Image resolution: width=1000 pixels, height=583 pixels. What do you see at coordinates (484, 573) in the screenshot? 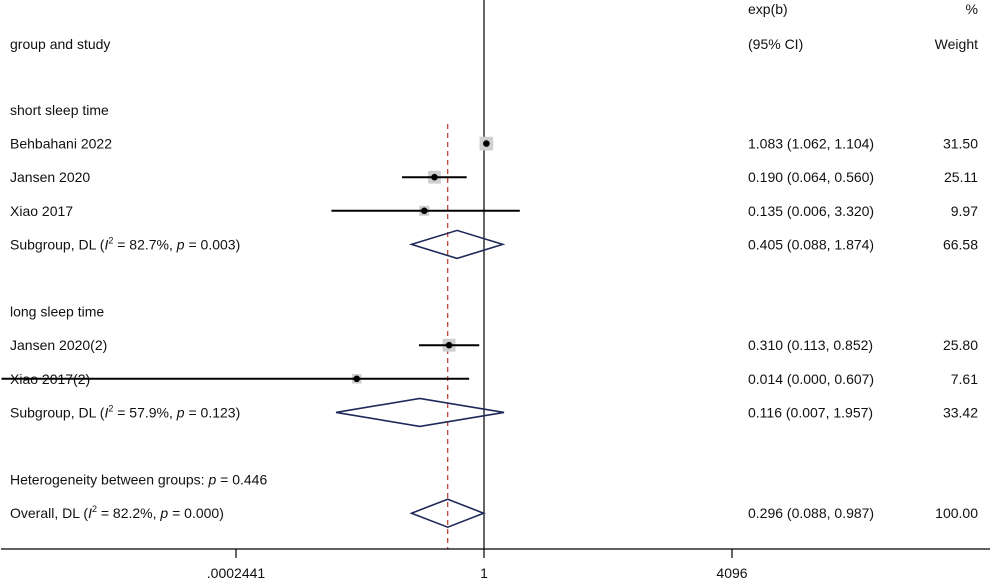
I see `x-tick-label: 1` at bounding box center [484, 573].